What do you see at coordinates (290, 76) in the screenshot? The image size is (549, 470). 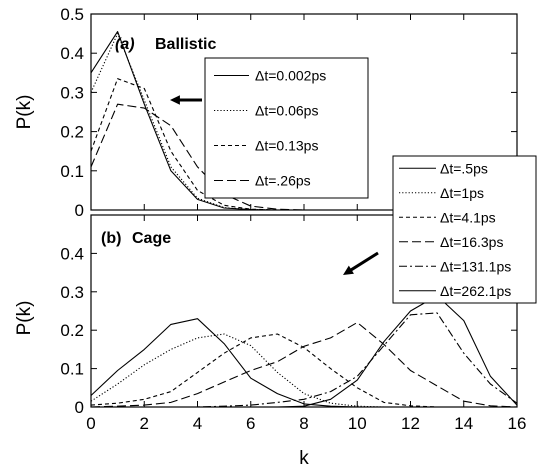 I see `legend-label-1: Δt=0.002ps` at bounding box center [290, 76].